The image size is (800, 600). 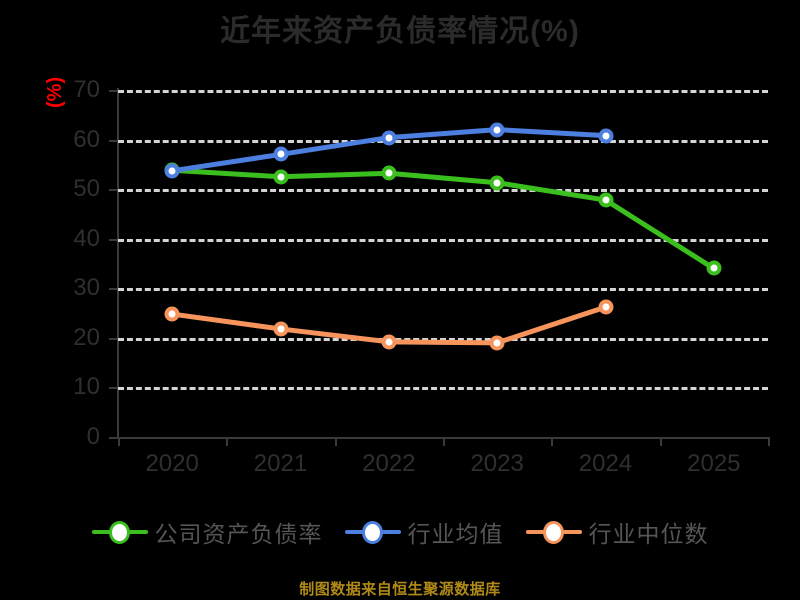 I want to click on chart-legend: 公司资产负债率 行业均值 行业中位数, so click(x=400, y=532).